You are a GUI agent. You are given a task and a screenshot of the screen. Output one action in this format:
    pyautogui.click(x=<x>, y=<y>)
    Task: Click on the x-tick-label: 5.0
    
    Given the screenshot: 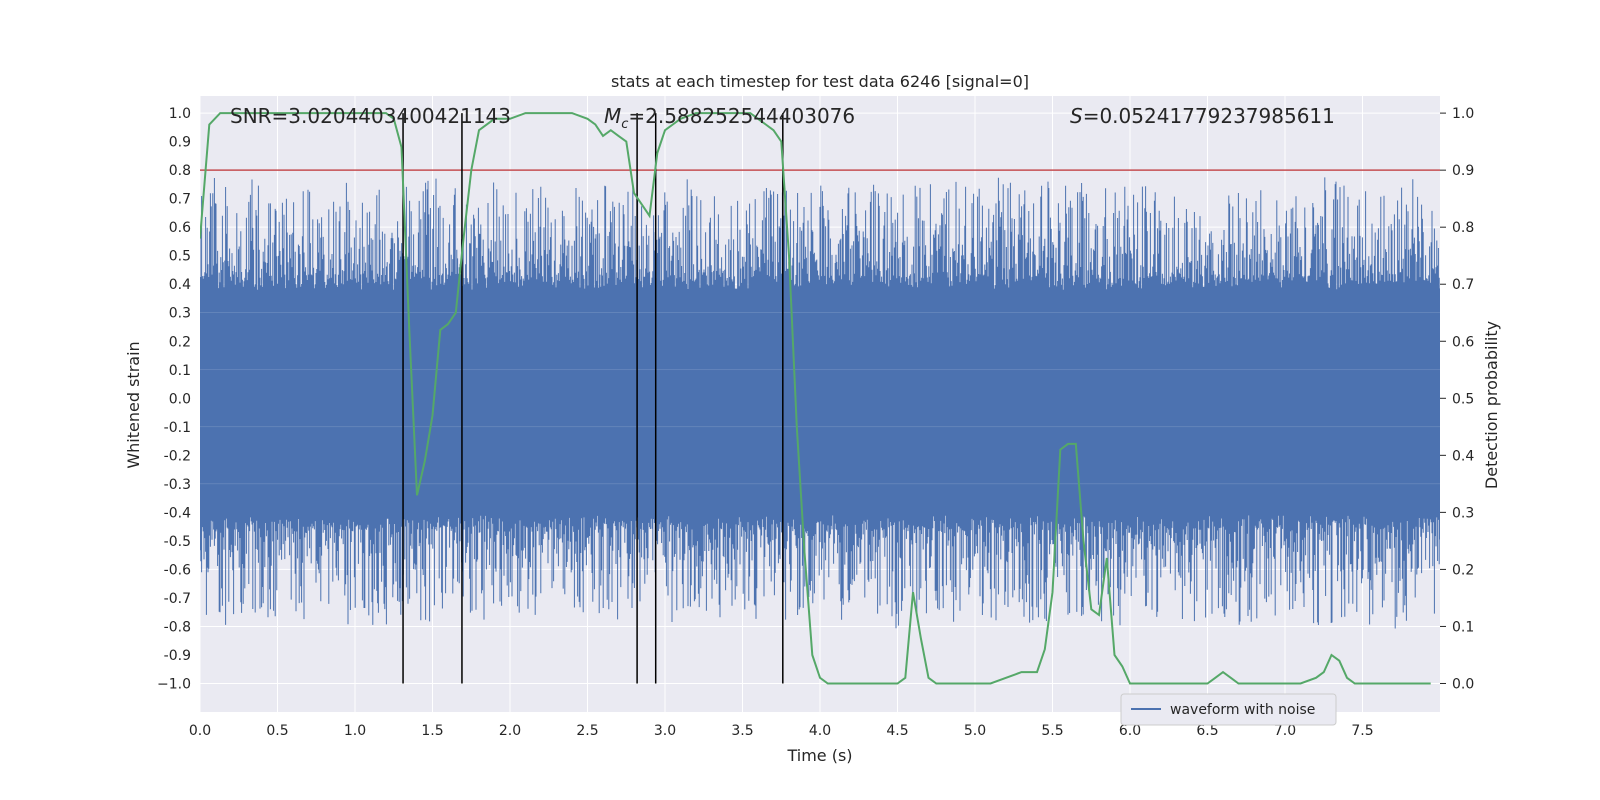 What is the action you would take?
    pyautogui.click(x=975, y=731)
    